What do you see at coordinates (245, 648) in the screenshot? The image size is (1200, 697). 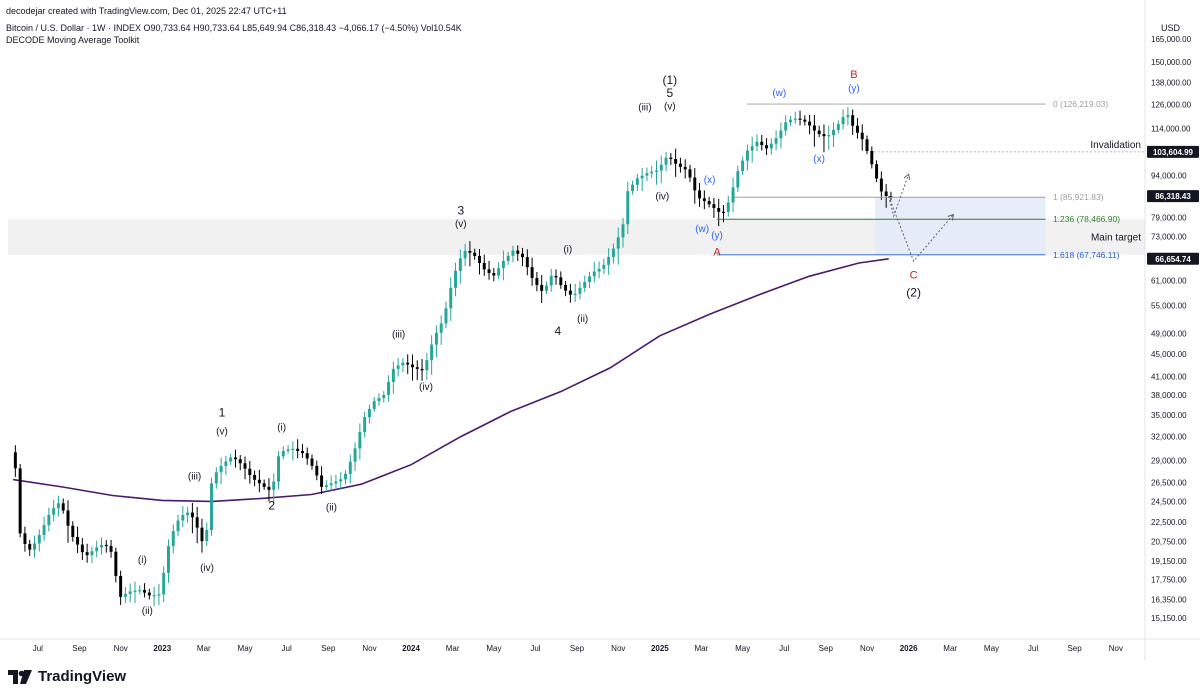 I see `time-tick-label: May` at bounding box center [245, 648].